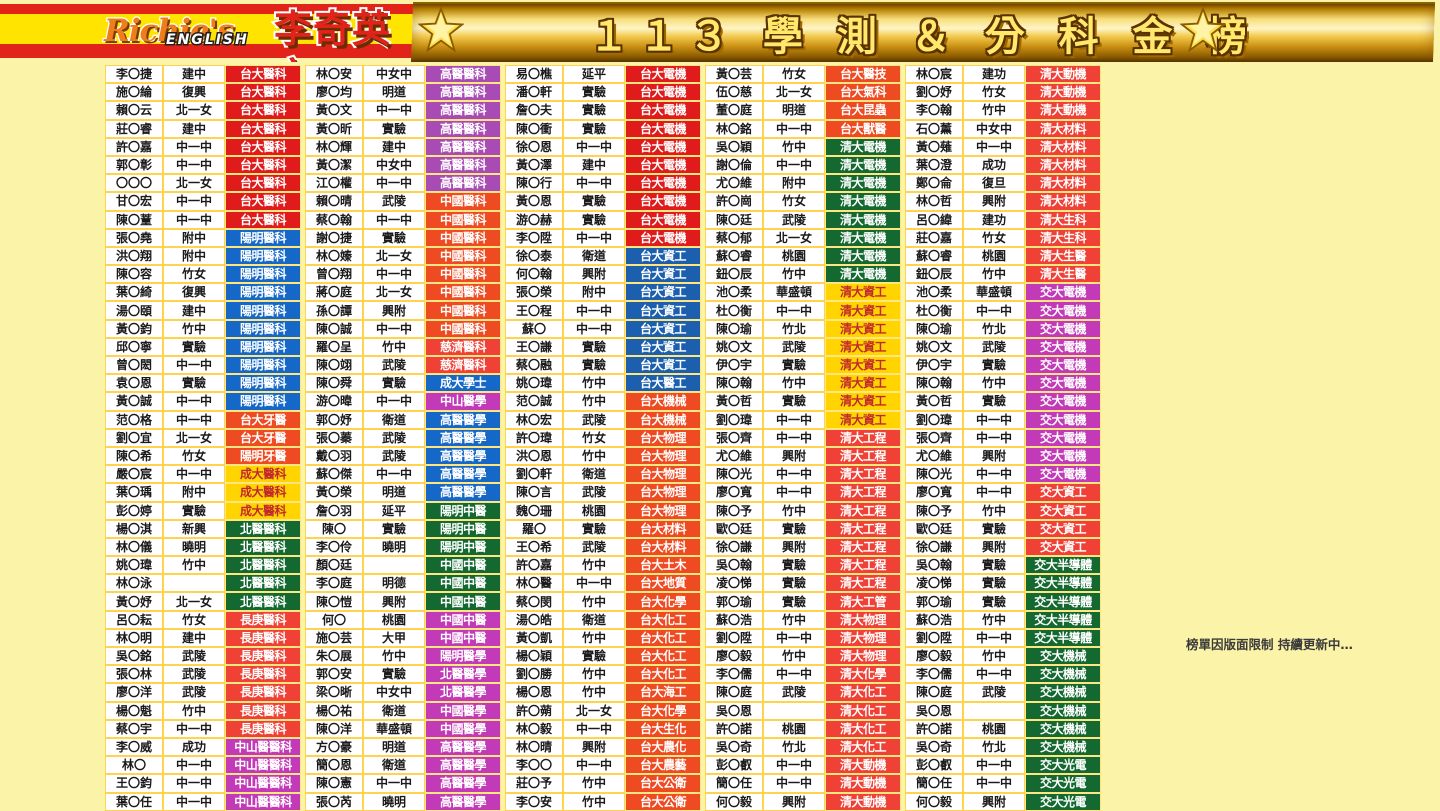  Describe the element at coordinates (803, 219) in the screenshot. I see `table-row: 陳〇廷 武陵 清大電機` at that location.